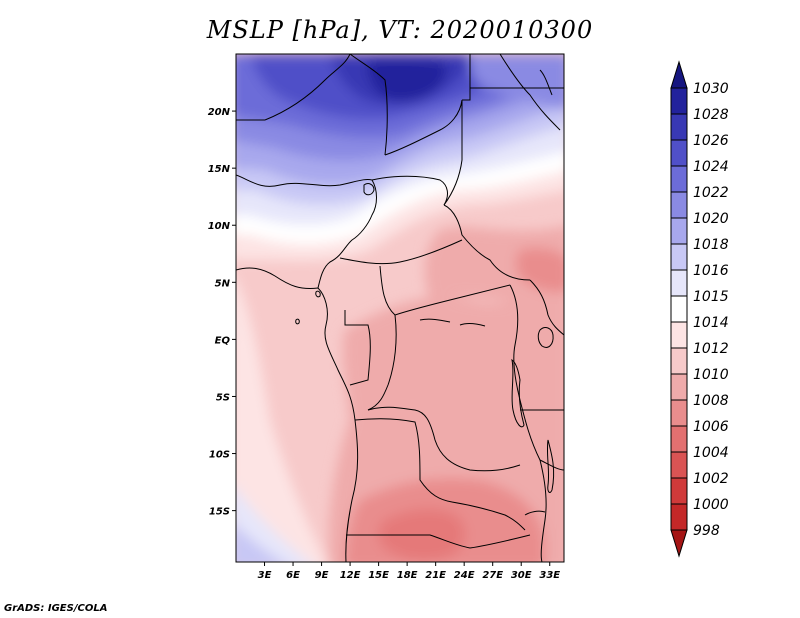 The image size is (800, 618). I want to click on x-tick-label: 27E, so click(492, 575).